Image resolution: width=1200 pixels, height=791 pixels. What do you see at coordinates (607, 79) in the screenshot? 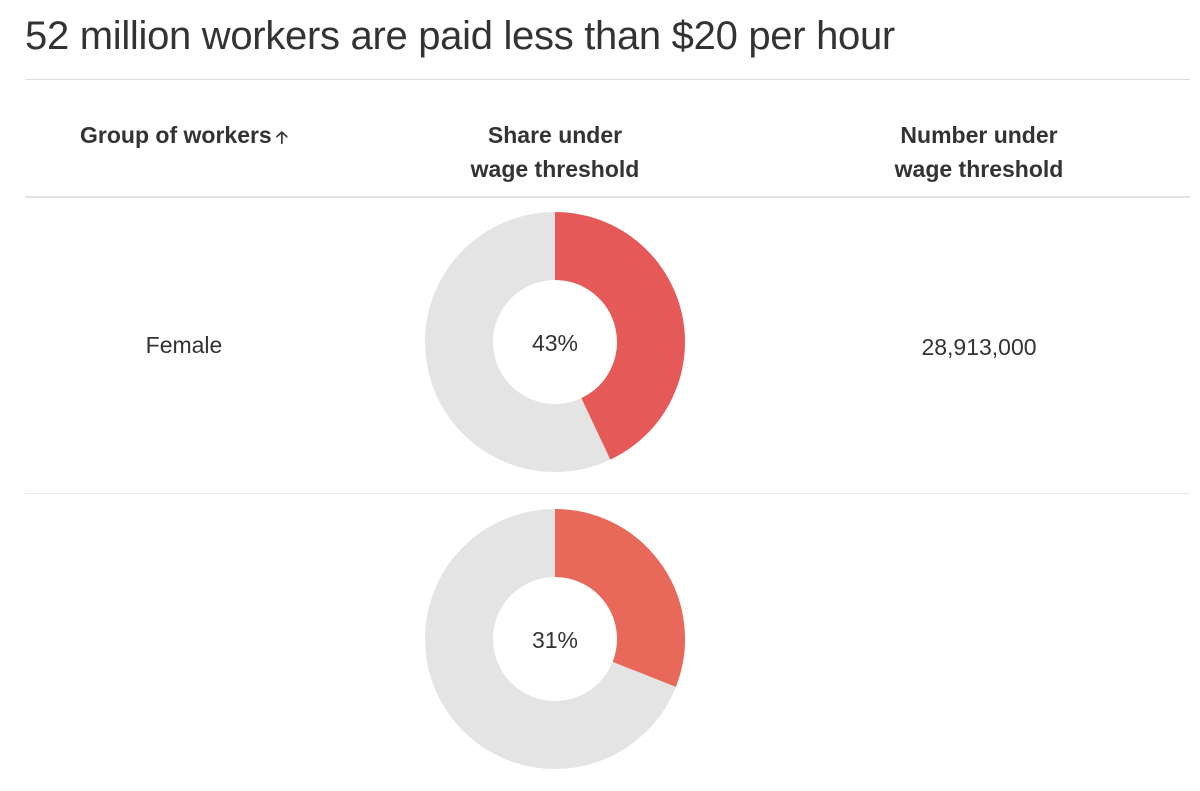
I see `title-divider` at bounding box center [607, 79].